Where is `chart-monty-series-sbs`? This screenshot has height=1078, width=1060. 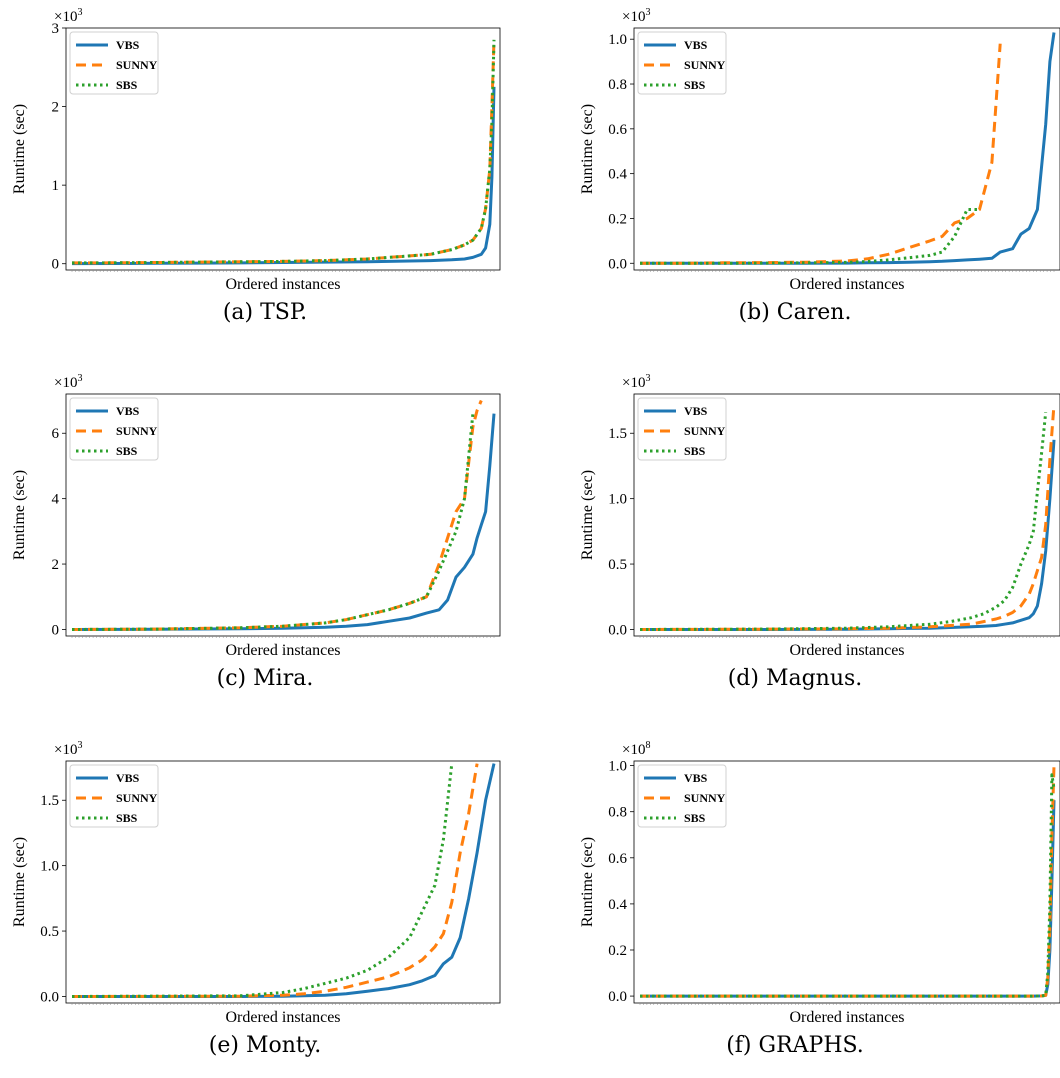 chart-monty-series-sbs is located at coordinates (262, 880).